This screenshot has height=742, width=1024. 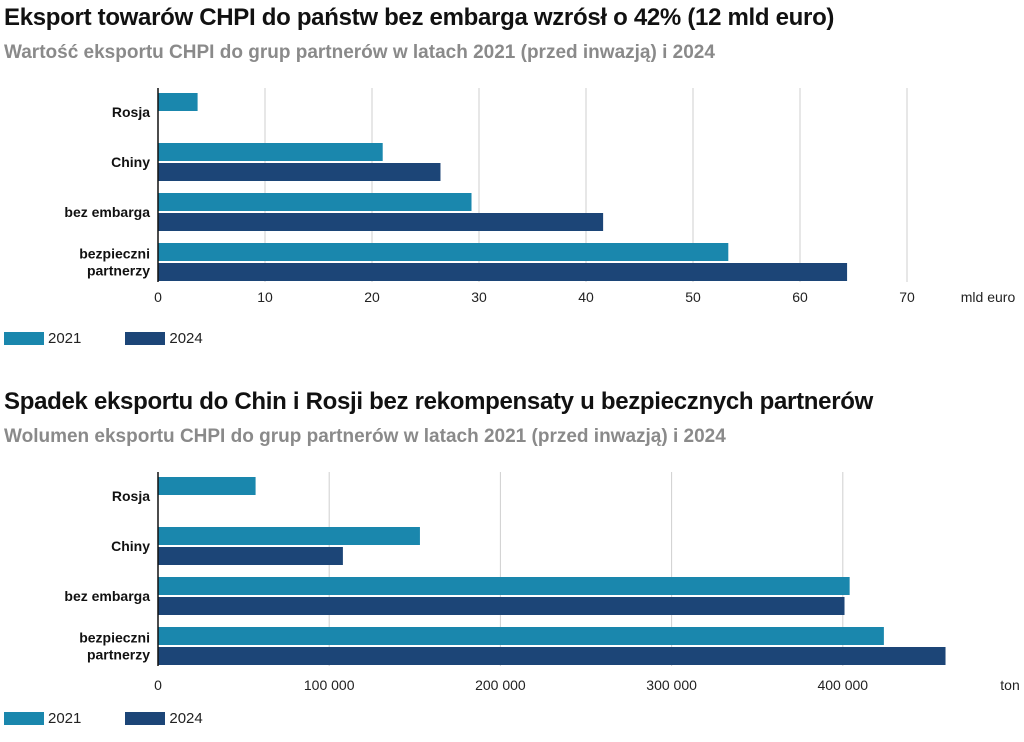 What do you see at coordinates (1009, 685) in the screenshot?
I see `x-axis-unit-label: ton` at bounding box center [1009, 685].